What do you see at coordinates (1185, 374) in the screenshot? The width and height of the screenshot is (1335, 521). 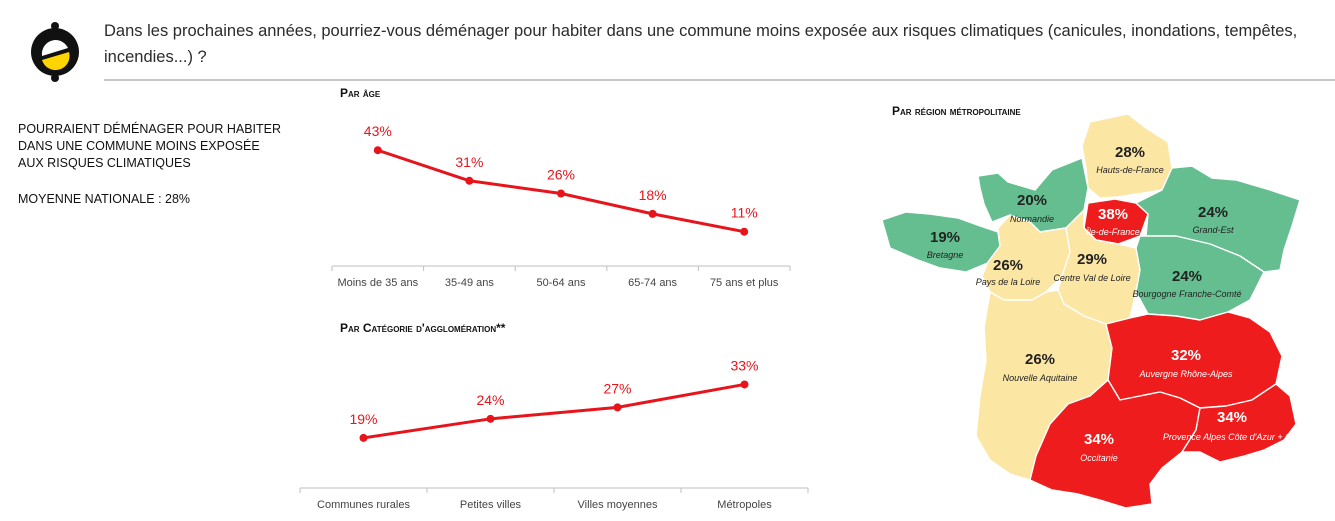 I see `region-name-auvergne-rhone-alpes: Auvergne Rhône-Alpes` at bounding box center [1185, 374].